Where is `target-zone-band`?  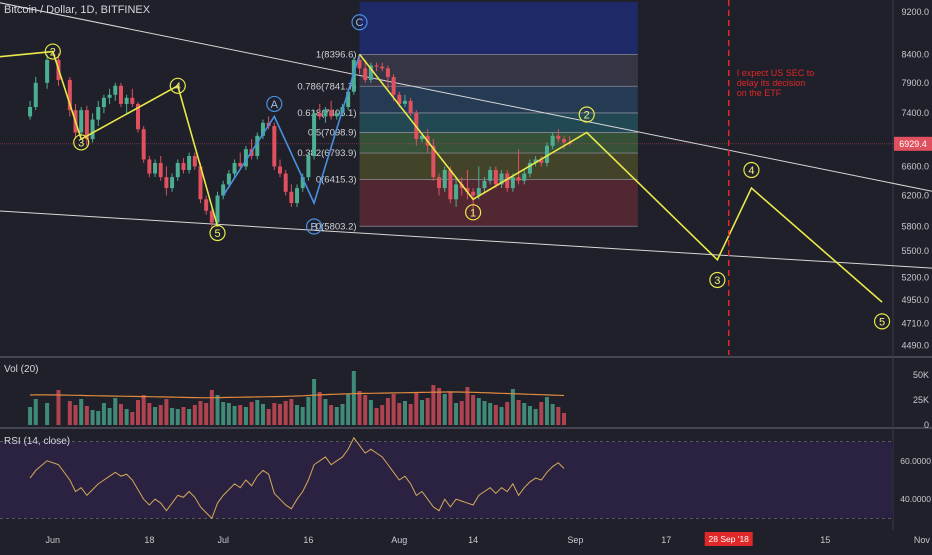 target-zone-band is located at coordinates (498, 28).